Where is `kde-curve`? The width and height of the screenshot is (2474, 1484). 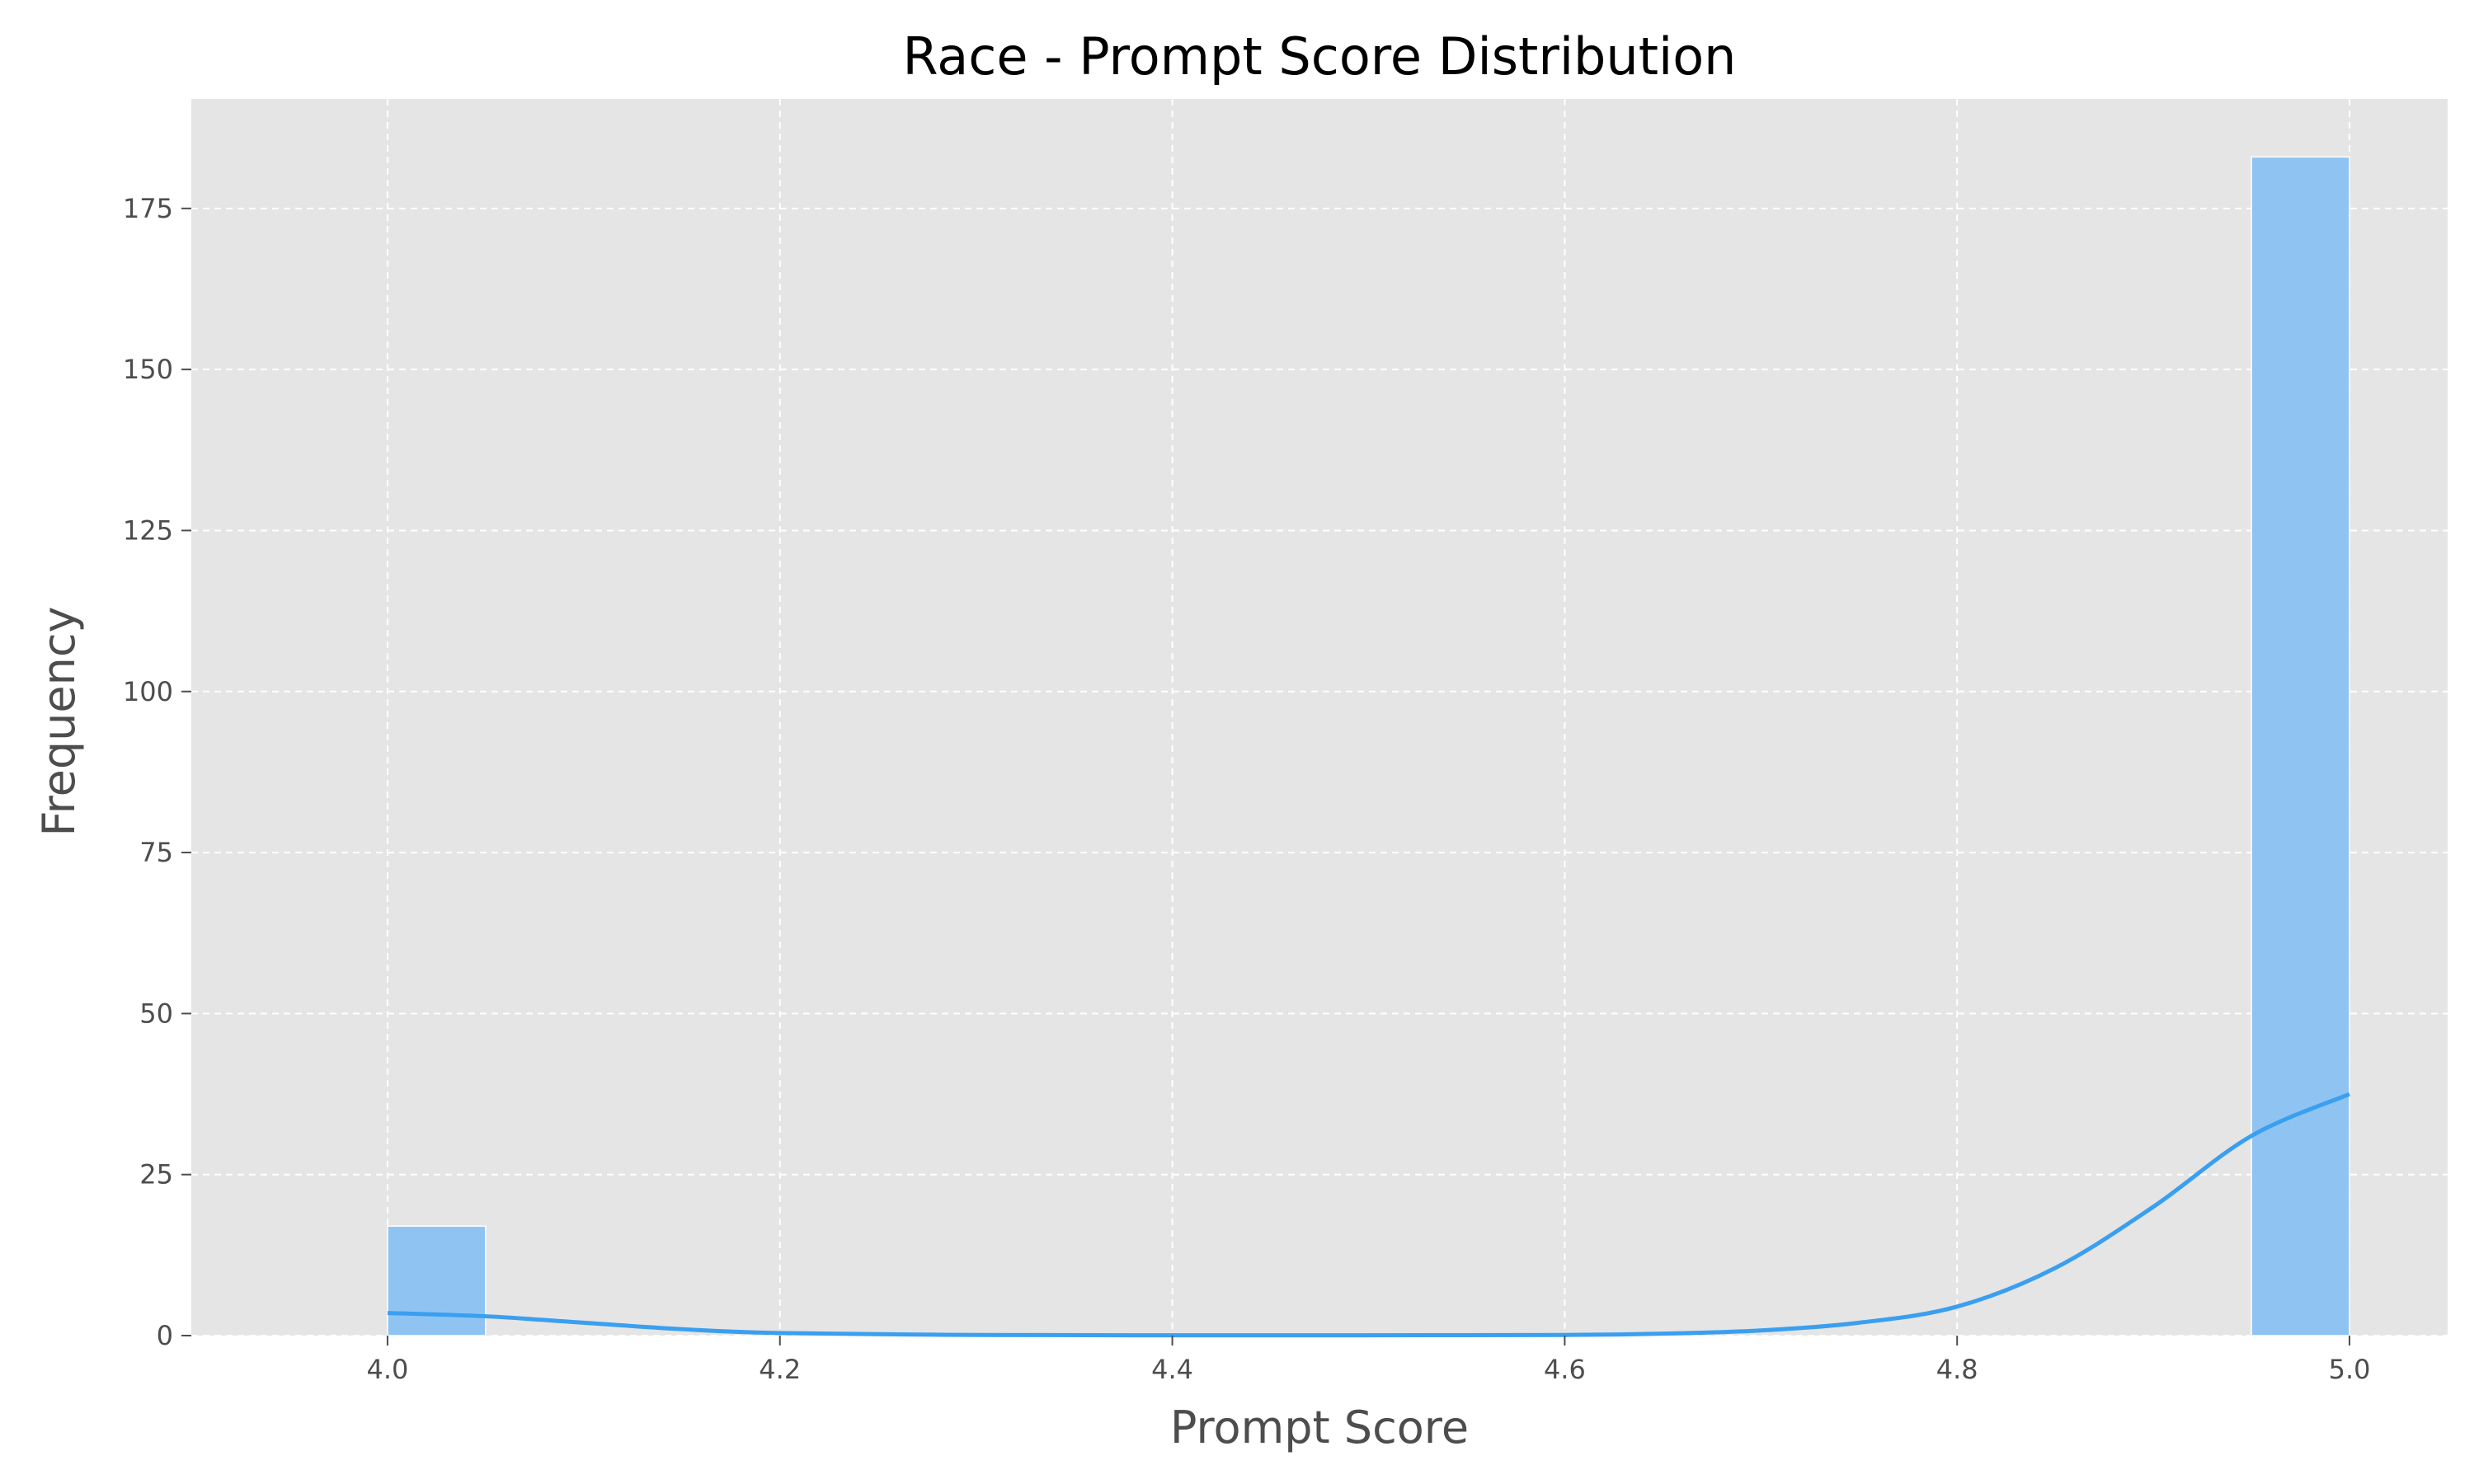
kde-curve is located at coordinates (1369, 1215).